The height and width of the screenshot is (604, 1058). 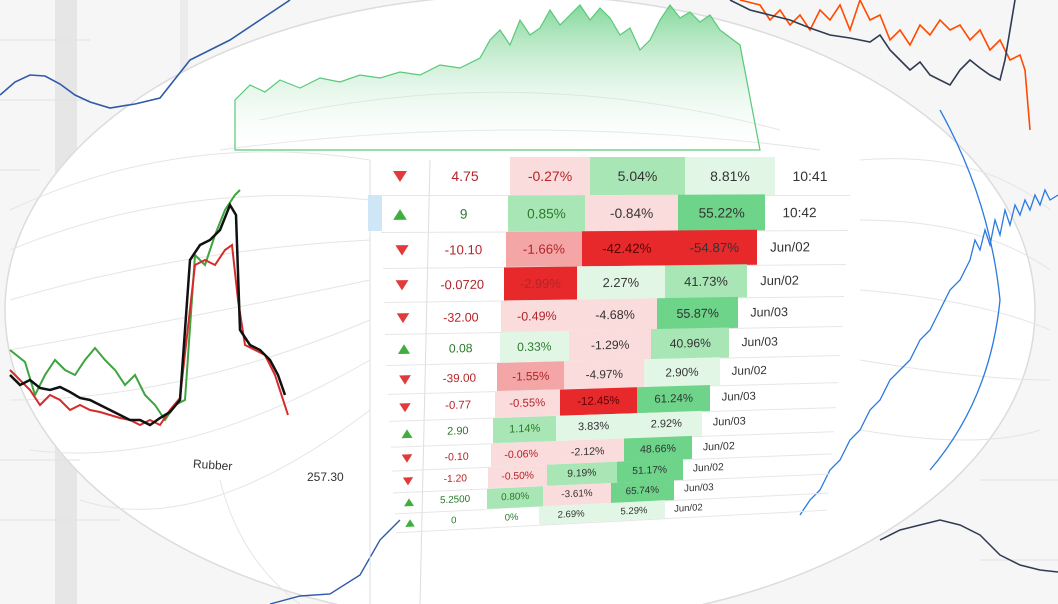 What do you see at coordinates (456, 457) in the screenshot?
I see `price-cell: -0.10` at bounding box center [456, 457].